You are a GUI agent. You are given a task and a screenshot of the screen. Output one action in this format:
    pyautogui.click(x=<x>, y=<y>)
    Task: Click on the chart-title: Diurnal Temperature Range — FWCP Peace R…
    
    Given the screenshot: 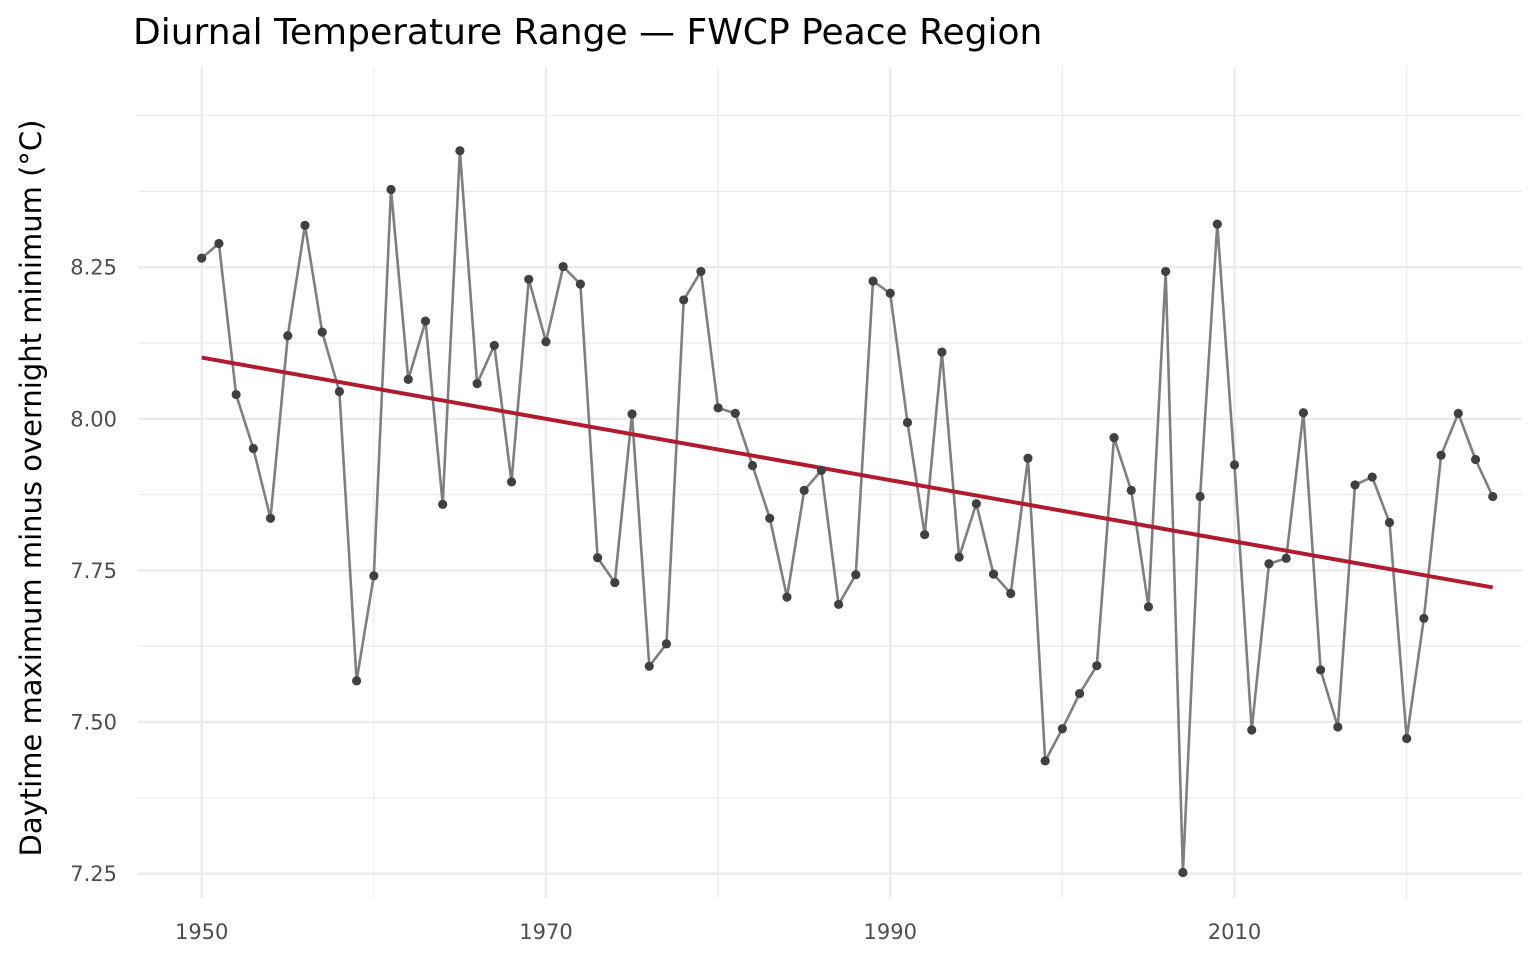 What is the action you would take?
    pyautogui.click(x=587, y=32)
    